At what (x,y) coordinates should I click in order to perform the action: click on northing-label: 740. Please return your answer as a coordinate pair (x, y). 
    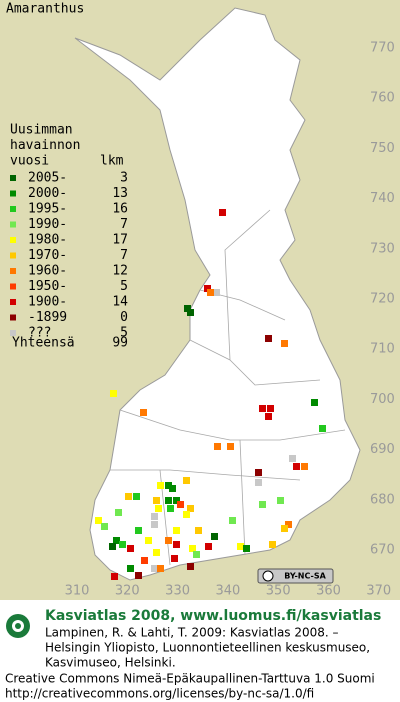
    Looking at the image, I should click on (382, 198).